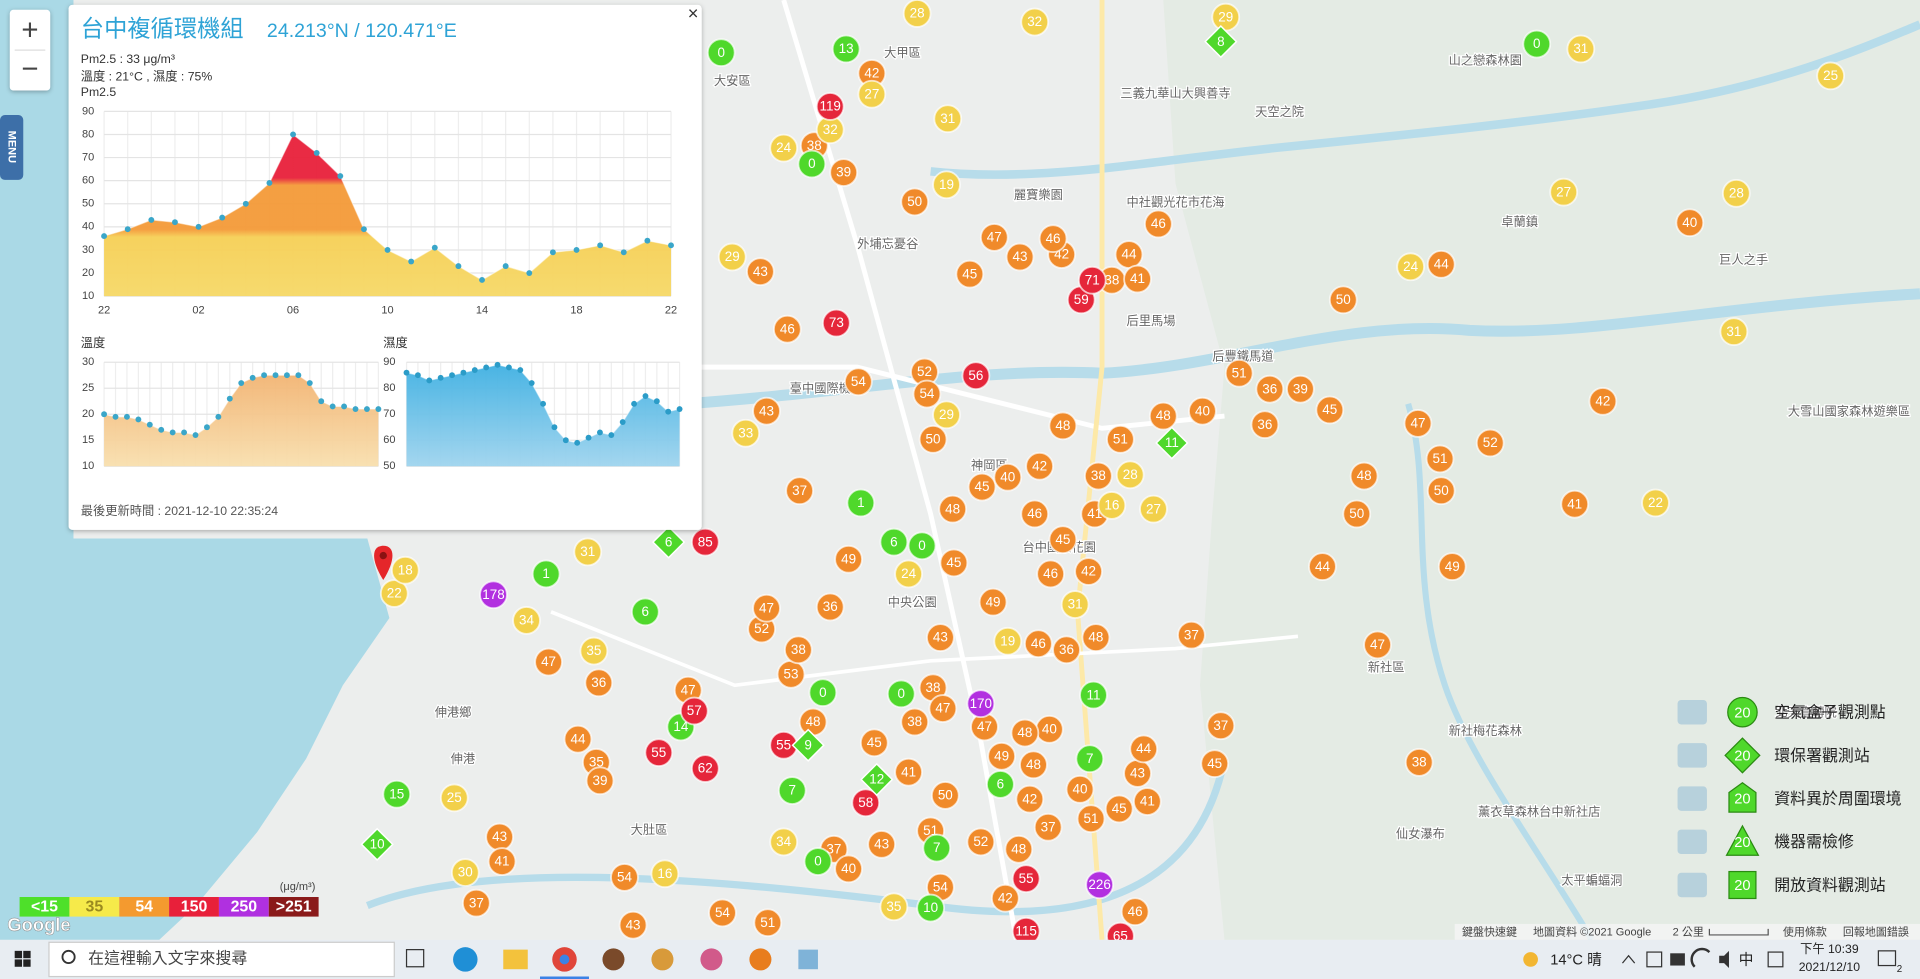 This screenshot has width=1920, height=979. What do you see at coordinates (515, 959) in the screenshot?
I see `explorer-icon` at bounding box center [515, 959].